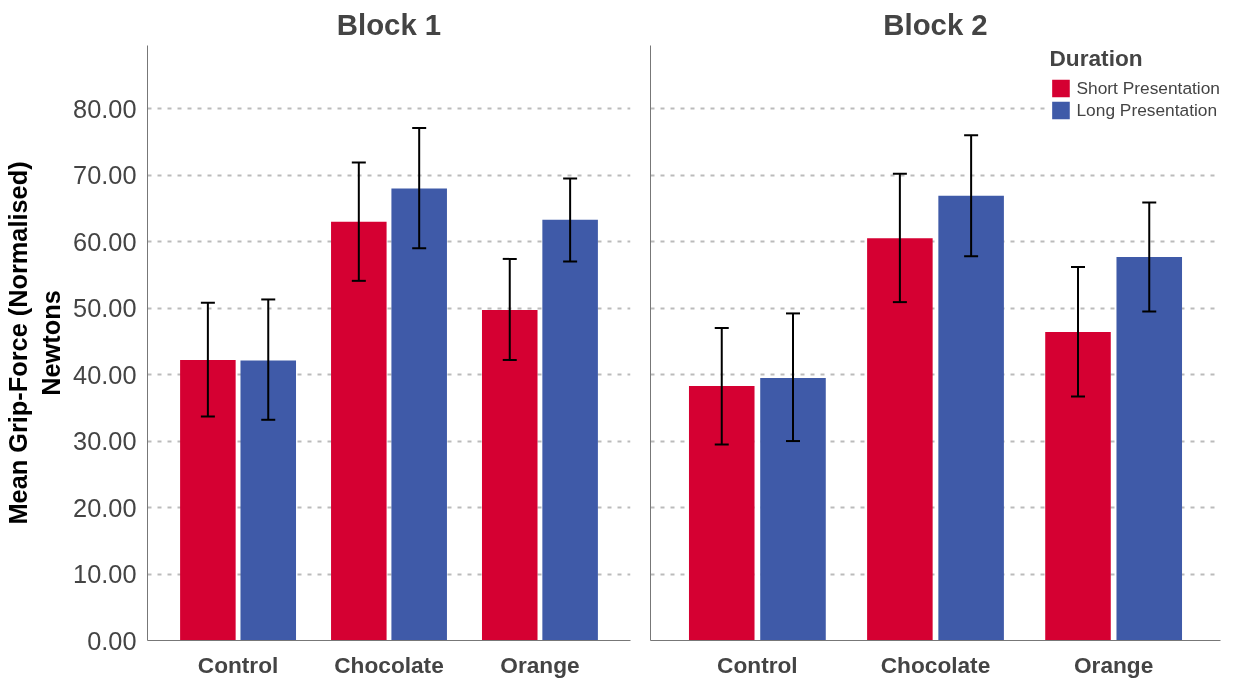 The image size is (1239, 687). I want to click on y-tick-label: 40.00, so click(105, 374).